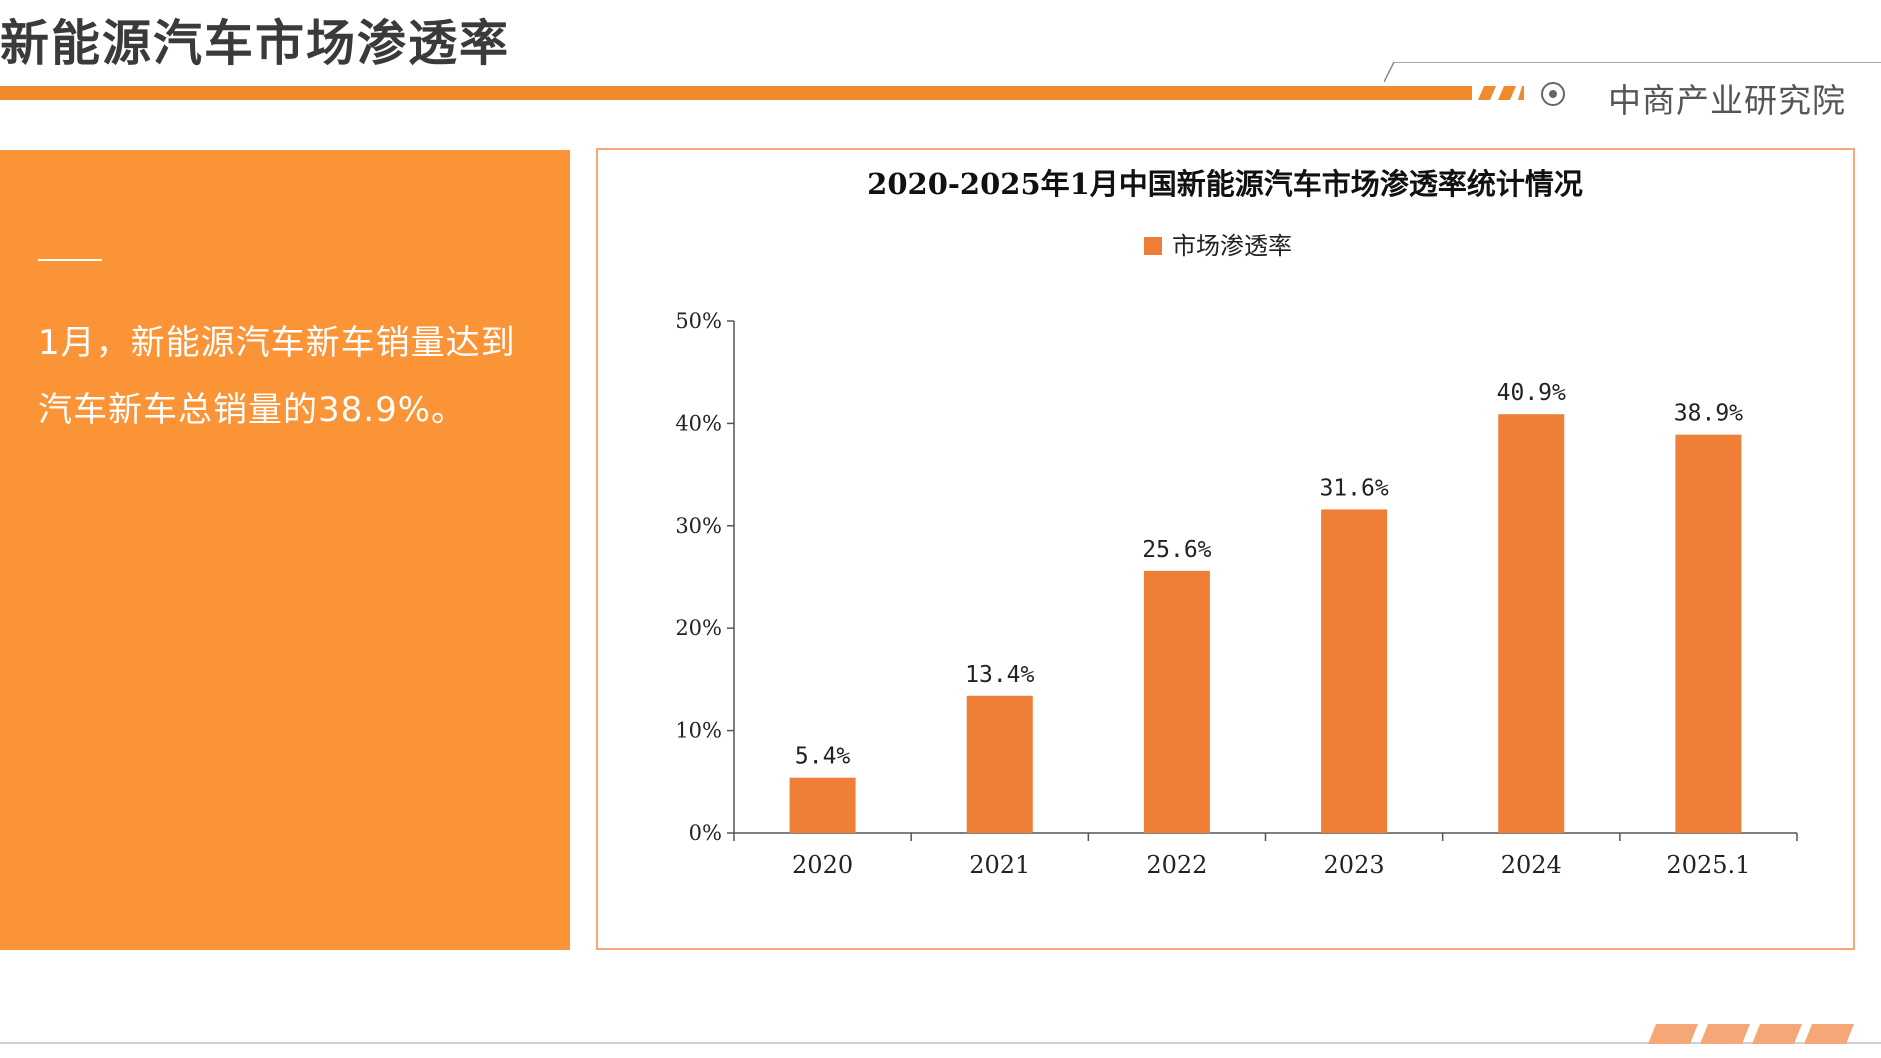 Image resolution: width=1881 pixels, height=1058 pixels. What do you see at coordinates (698, 628) in the screenshot?
I see `y-tick-label: 20%` at bounding box center [698, 628].